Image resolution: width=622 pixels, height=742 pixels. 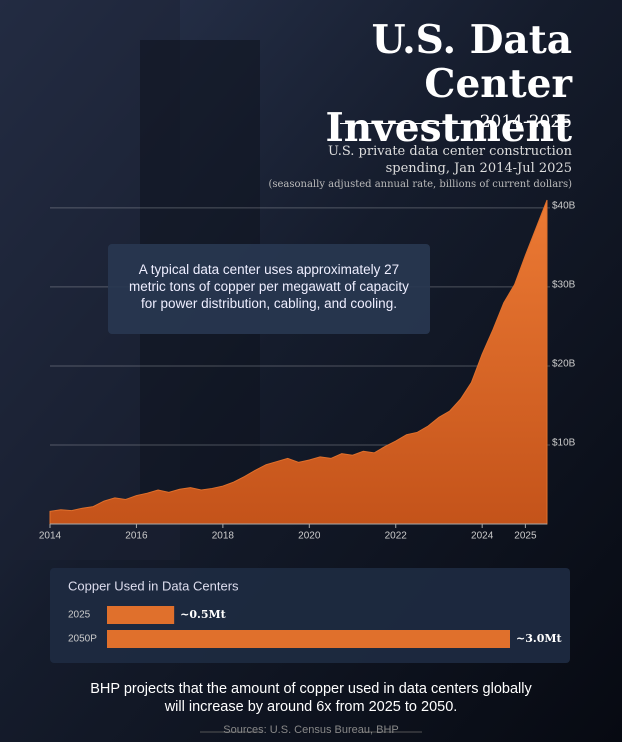 I want to click on x-tick-label: 2018, so click(x=223, y=536).